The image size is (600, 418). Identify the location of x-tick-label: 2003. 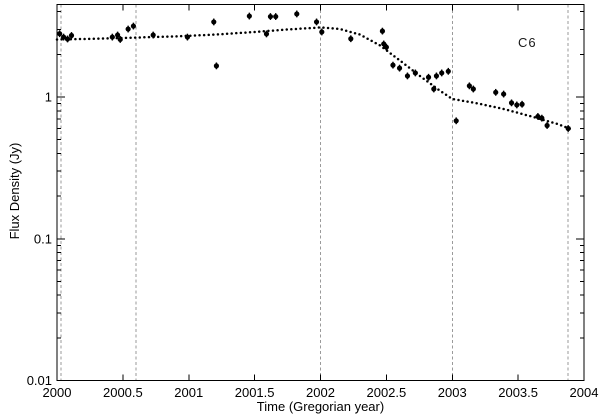
(452, 392).